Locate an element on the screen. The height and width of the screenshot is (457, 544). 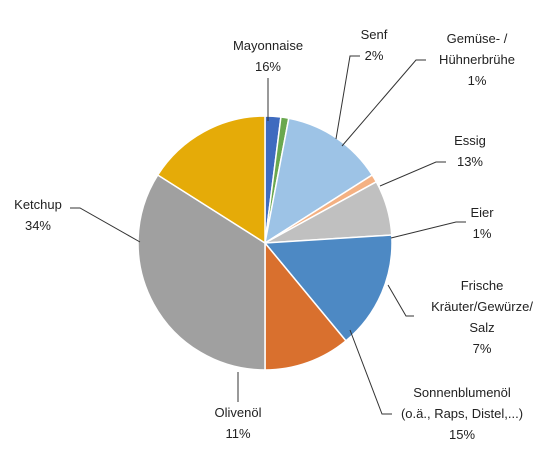
category-label: Gemüse- / Hühnerbrühe is located at coordinates (477, 49).